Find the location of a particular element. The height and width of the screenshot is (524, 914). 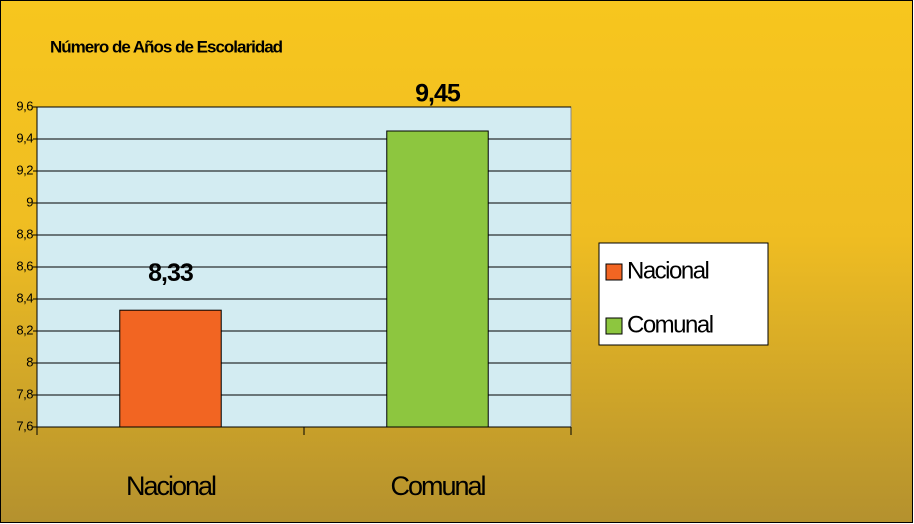

y-tick-label: 8 is located at coordinates (29, 361).